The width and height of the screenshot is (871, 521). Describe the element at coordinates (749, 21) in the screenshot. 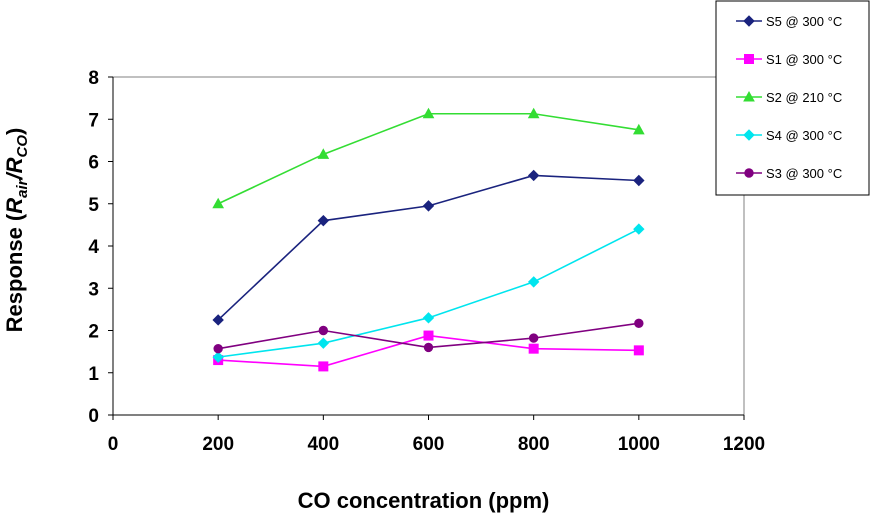

I see `legend-marker-s5-300-c` at that location.